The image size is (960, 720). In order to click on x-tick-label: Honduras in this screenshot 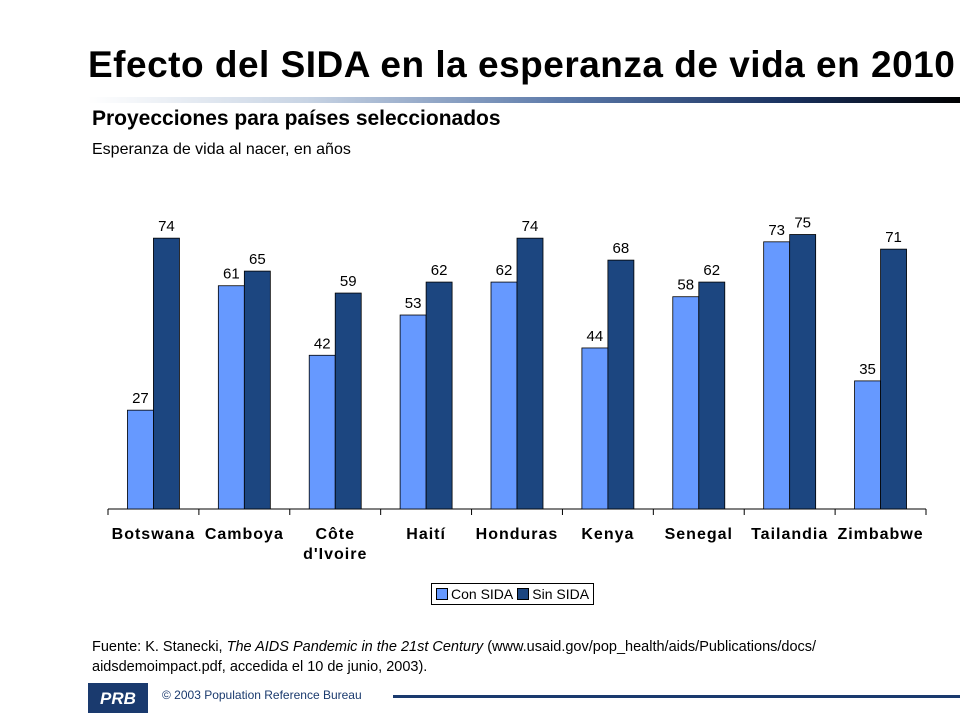, I will do `click(517, 534)`.